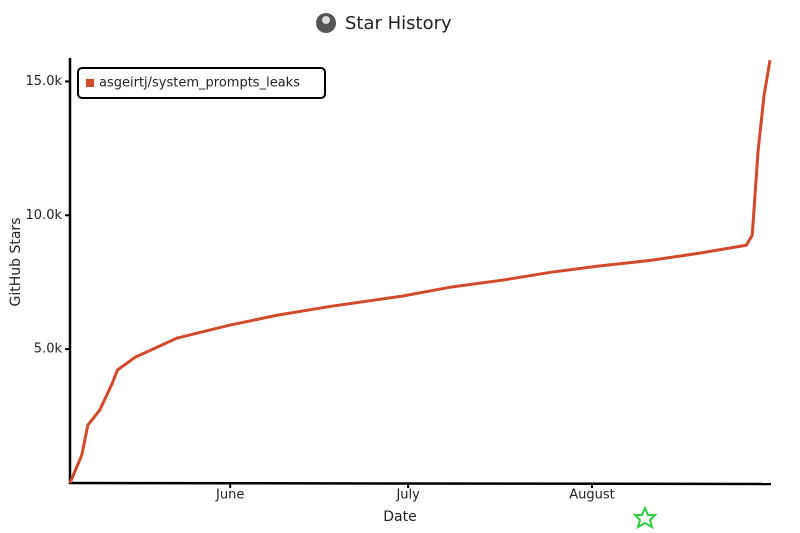 The image size is (800, 533). I want to click on legend-label: asgeirtj/system_prompts_leaks, so click(199, 83).